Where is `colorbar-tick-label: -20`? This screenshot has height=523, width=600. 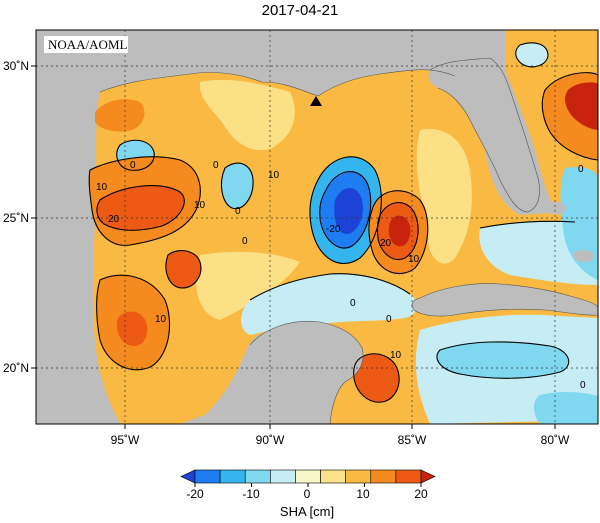
colorbar-tick-label: -20 is located at coordinates (195, 494).